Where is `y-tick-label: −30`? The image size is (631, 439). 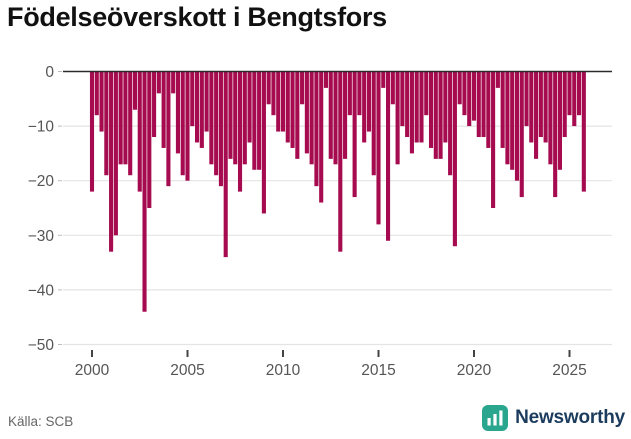
y-tick-label: −30 is located at coordinates (41, 236).